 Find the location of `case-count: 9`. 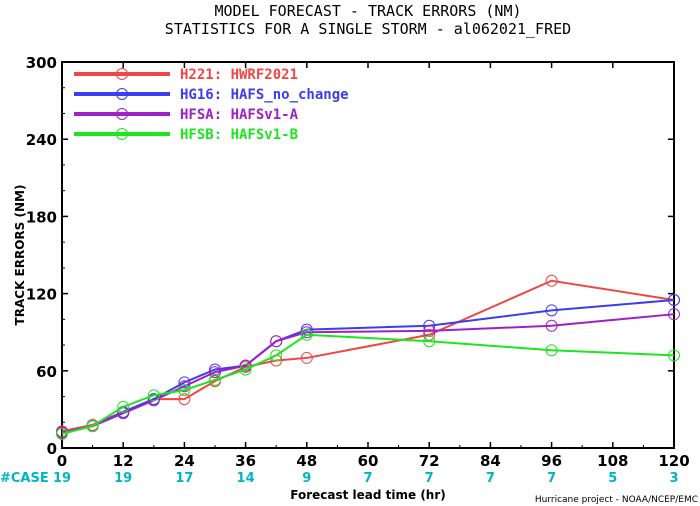

case-count: 9 is located at coordinates (306, 478).